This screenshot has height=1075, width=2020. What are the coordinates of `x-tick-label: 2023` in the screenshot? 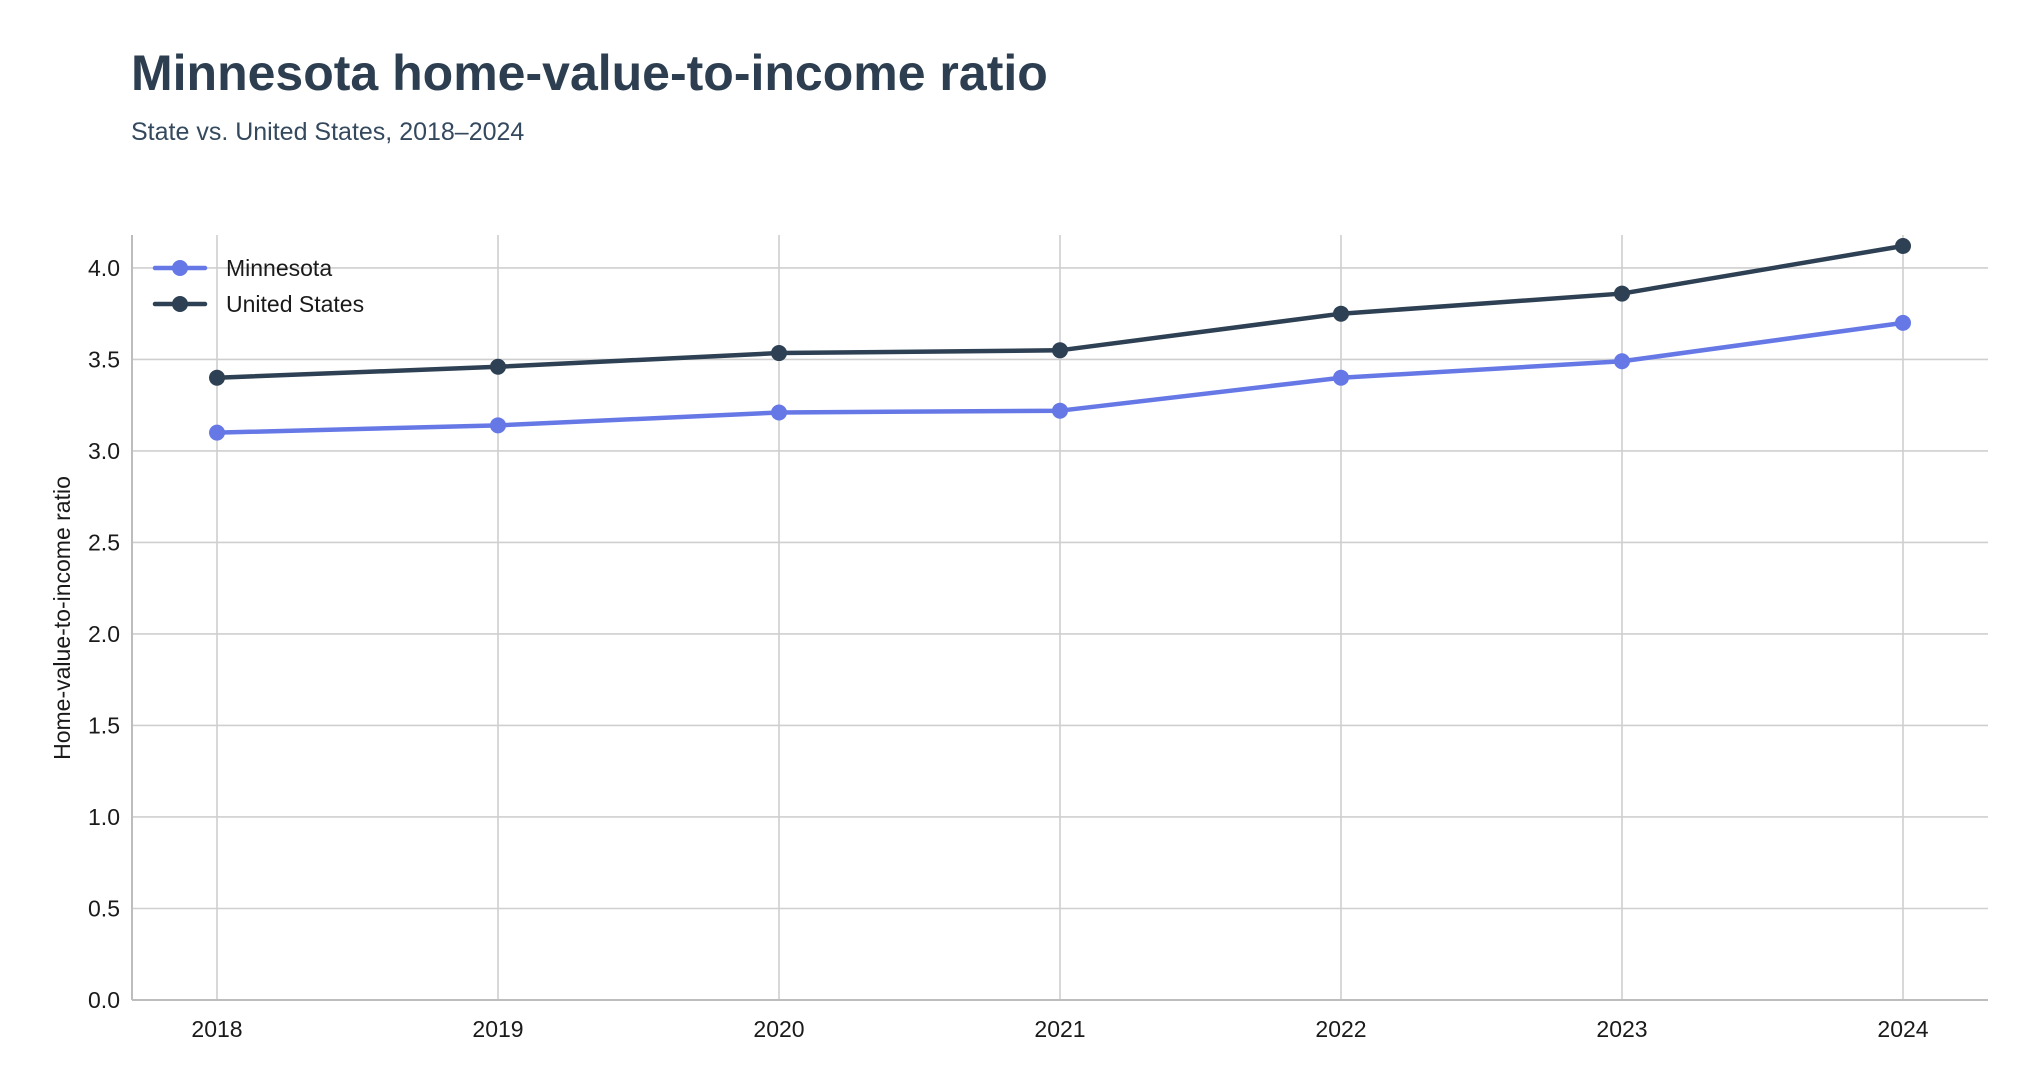 It's located at (1621, 1029).